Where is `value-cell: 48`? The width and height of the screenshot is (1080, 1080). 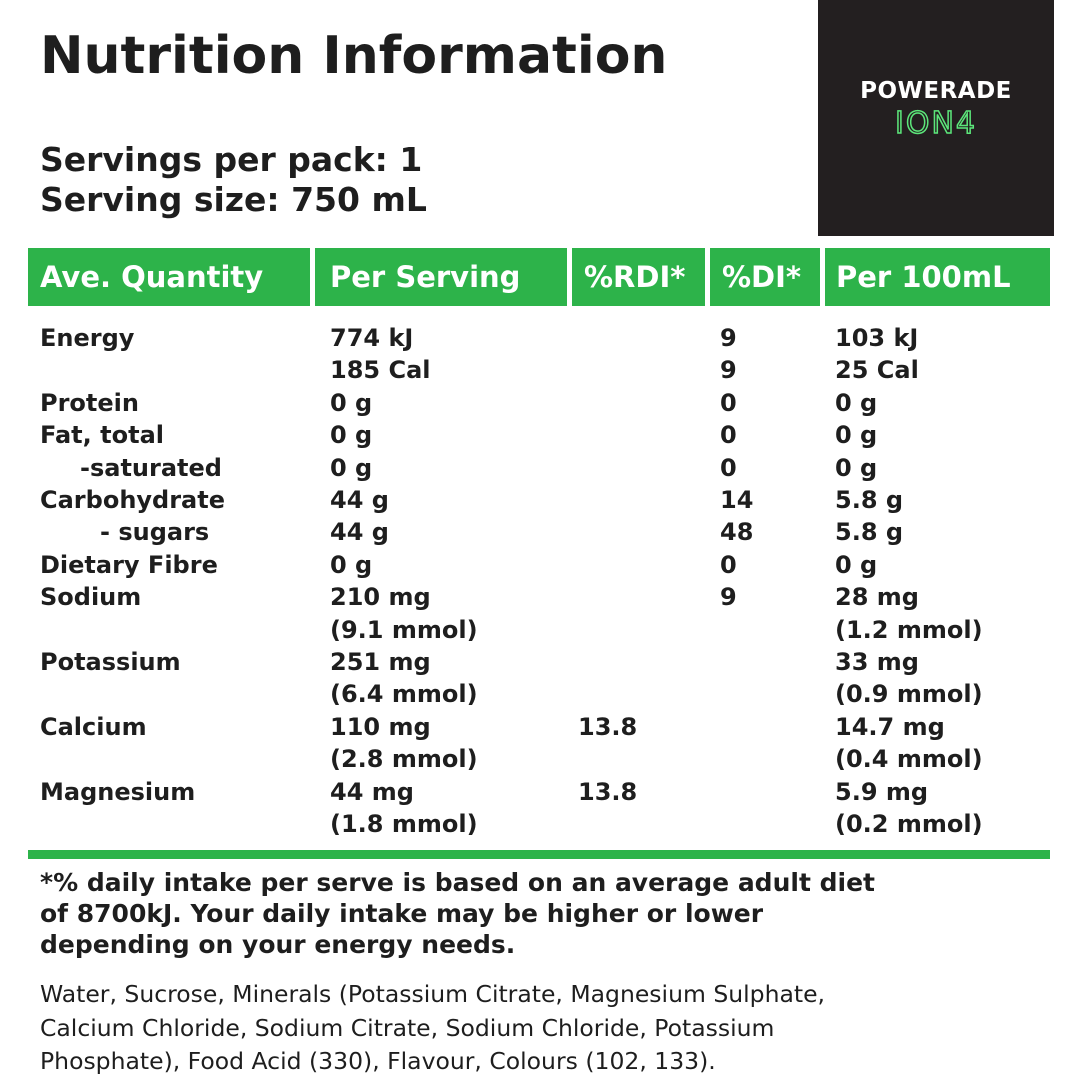
value-cell: 48 is located at coordinates (737, 532).